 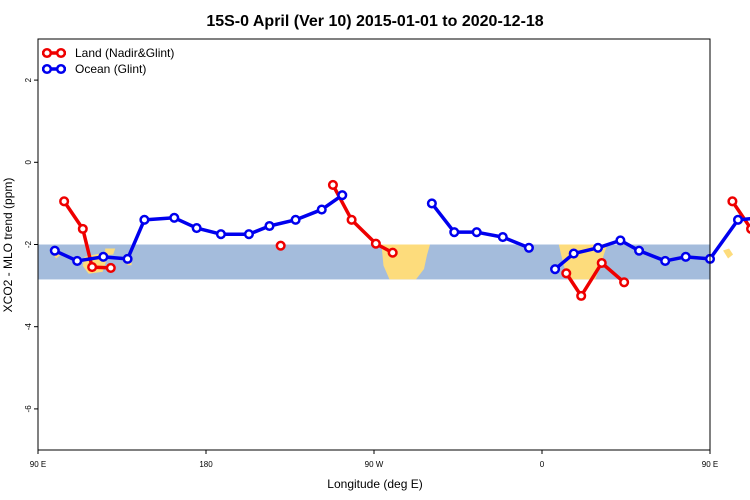 What do you see at coordinates (728, 253) in the screenshot?
I see `land-islands-1-a` at bounding box center [728, 253].